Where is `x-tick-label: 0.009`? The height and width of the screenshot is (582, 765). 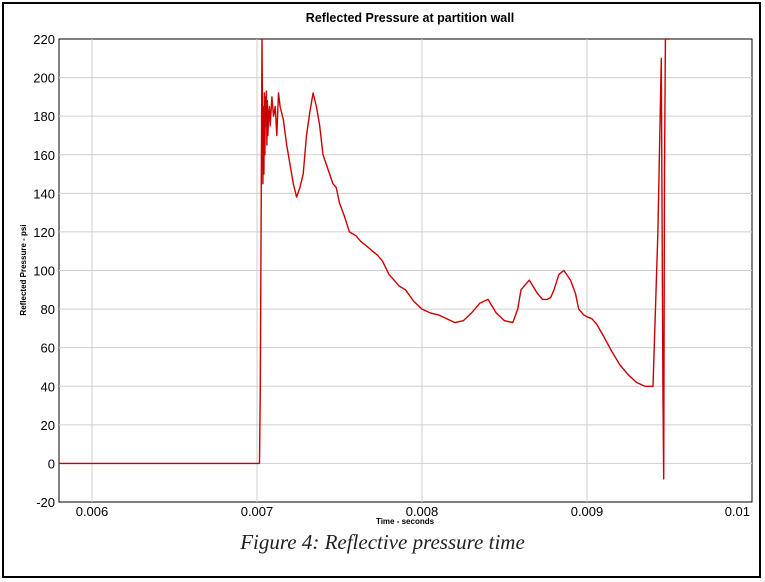
x-tick-label: 0.009 is located at coordinates (587, 511).